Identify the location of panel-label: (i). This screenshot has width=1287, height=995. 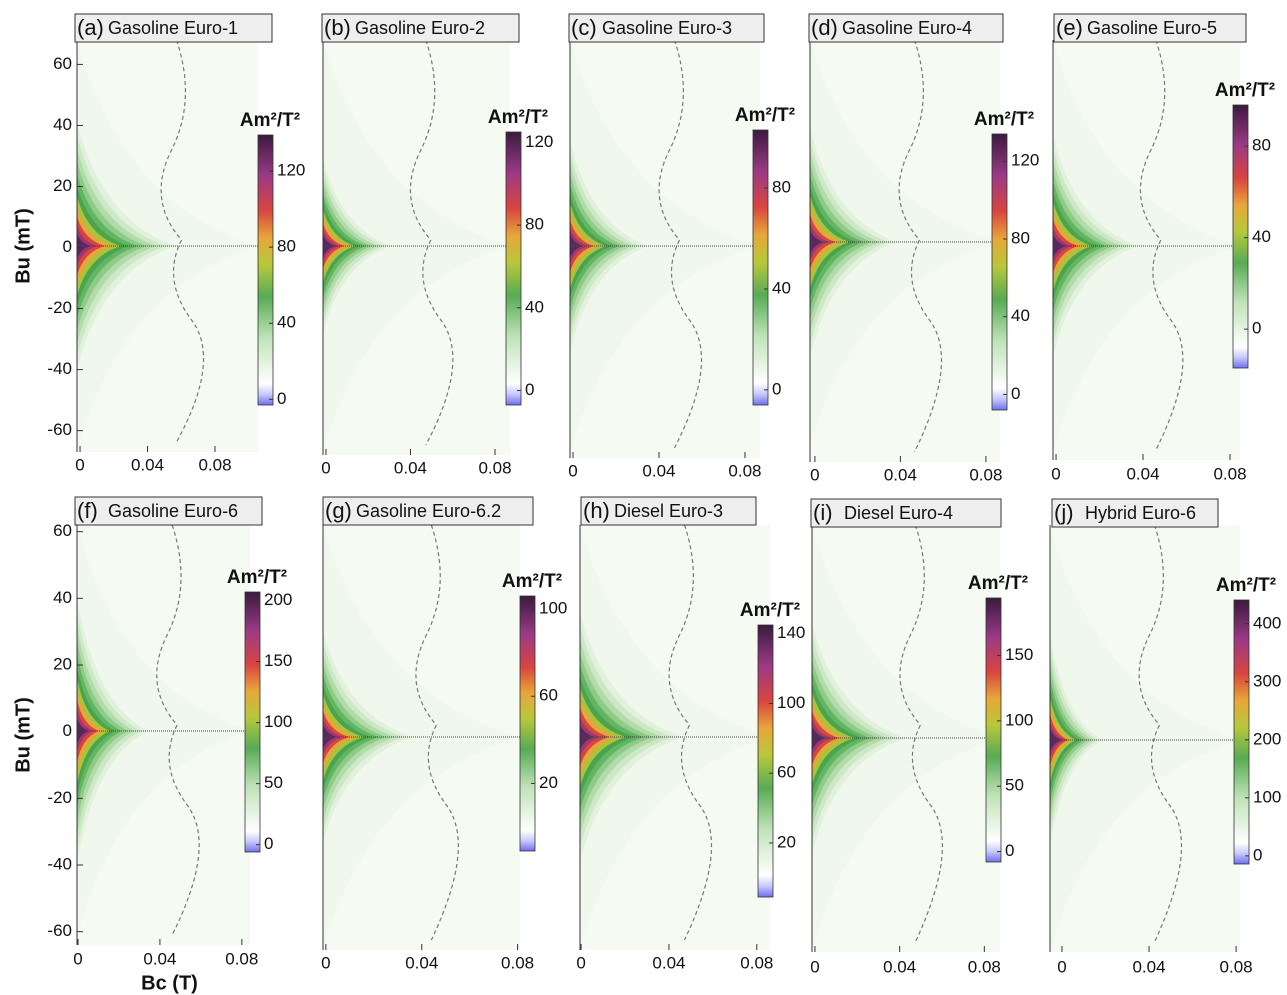
(823, 512).